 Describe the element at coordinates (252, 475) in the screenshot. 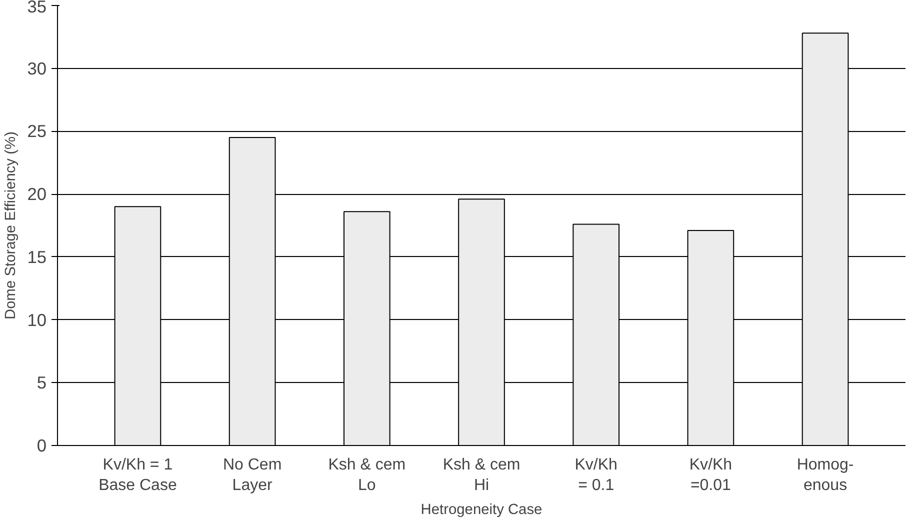

I see `x-tick-label: No Cem Layer` at that location.